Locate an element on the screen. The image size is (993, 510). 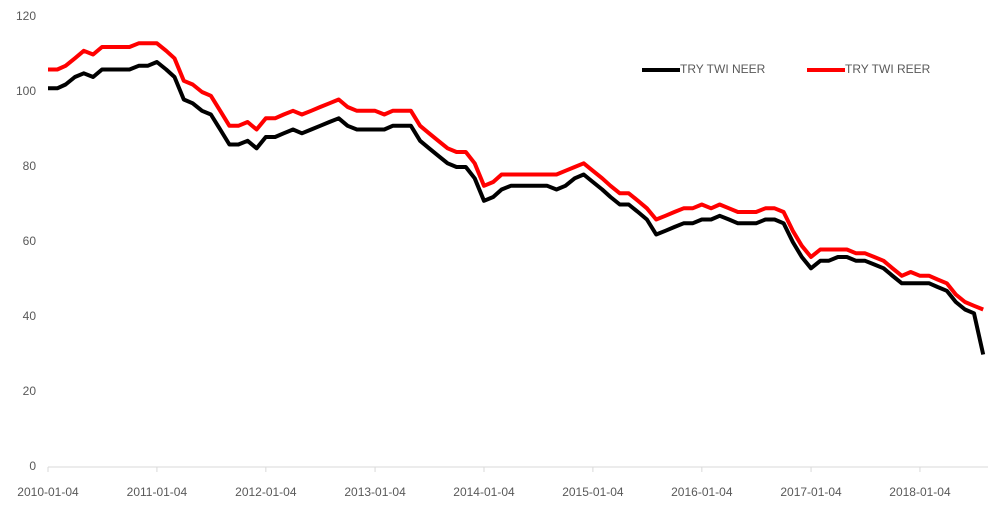
x-tick-label: 2012-01-04 is located at coordinates (266, 492).